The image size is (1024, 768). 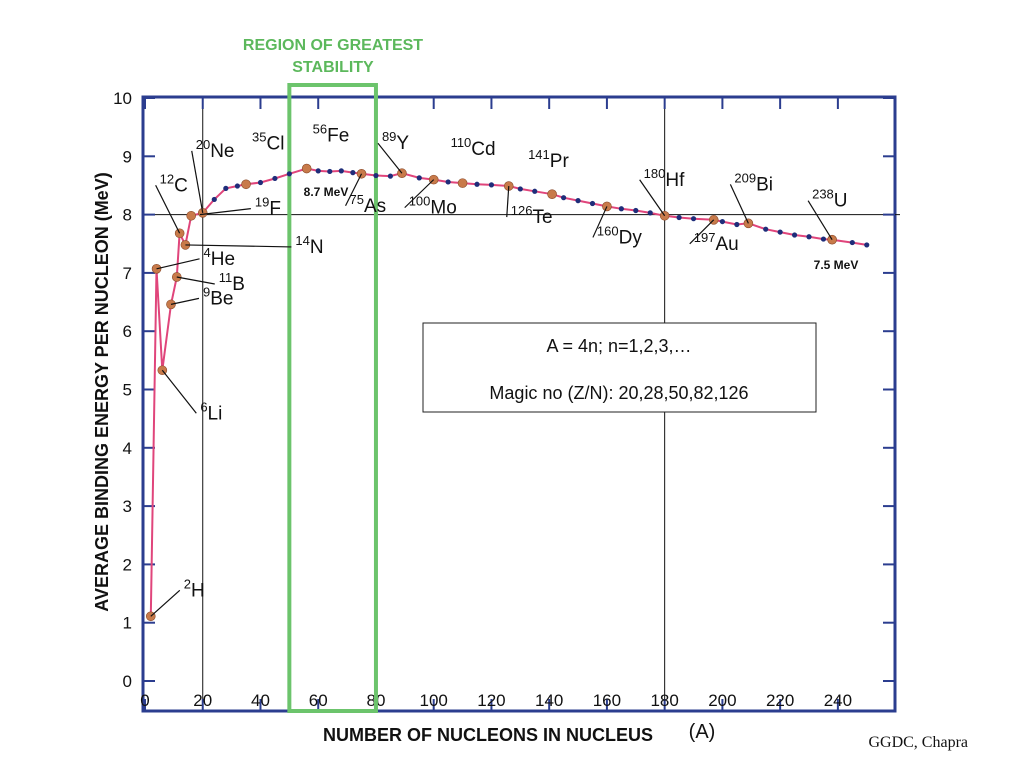 I want to click on nuclide-mass: 19, so click(x=262, y=202).